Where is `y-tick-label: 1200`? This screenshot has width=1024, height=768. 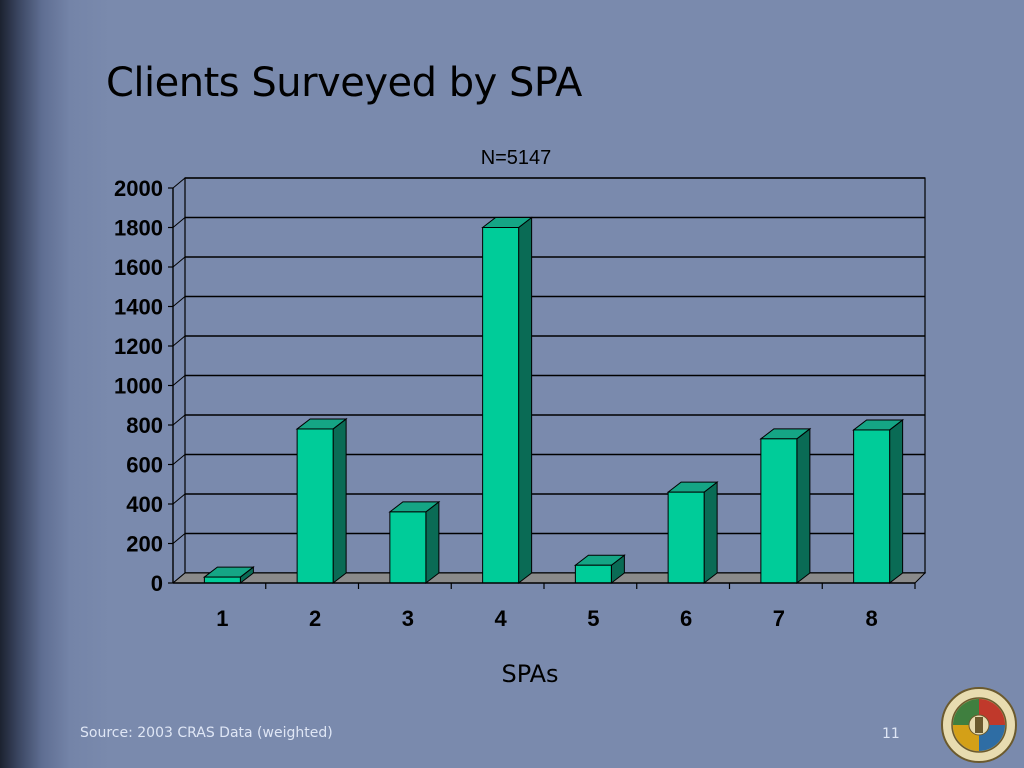 y-tick-label: 1200 is located at coordinates (138, 346).